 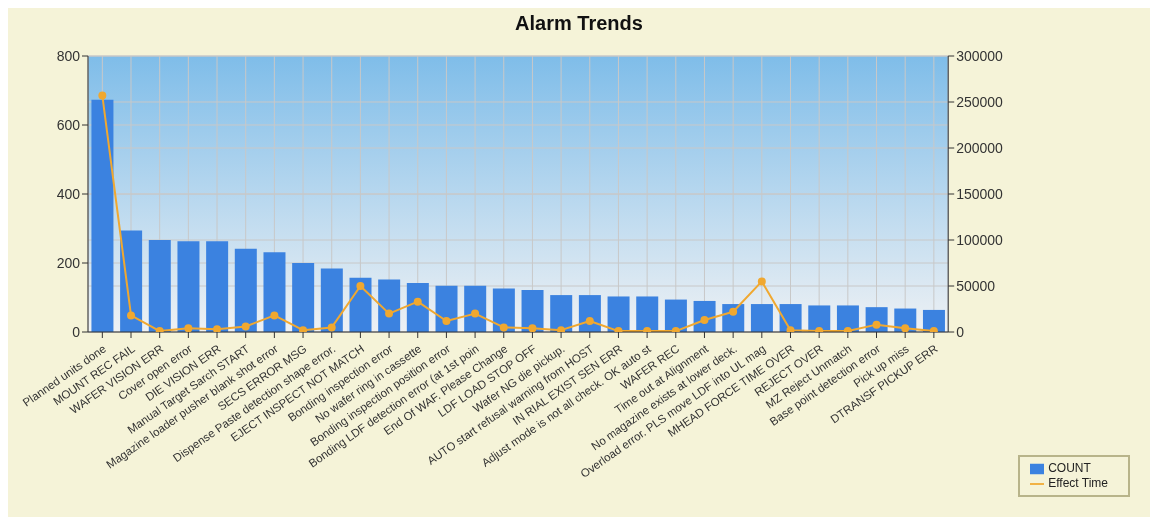 What do you see at coordinates (579, 23) in the screenshot?
I see `chart-title: Alarm Trends` at bounding box center [579, 23].